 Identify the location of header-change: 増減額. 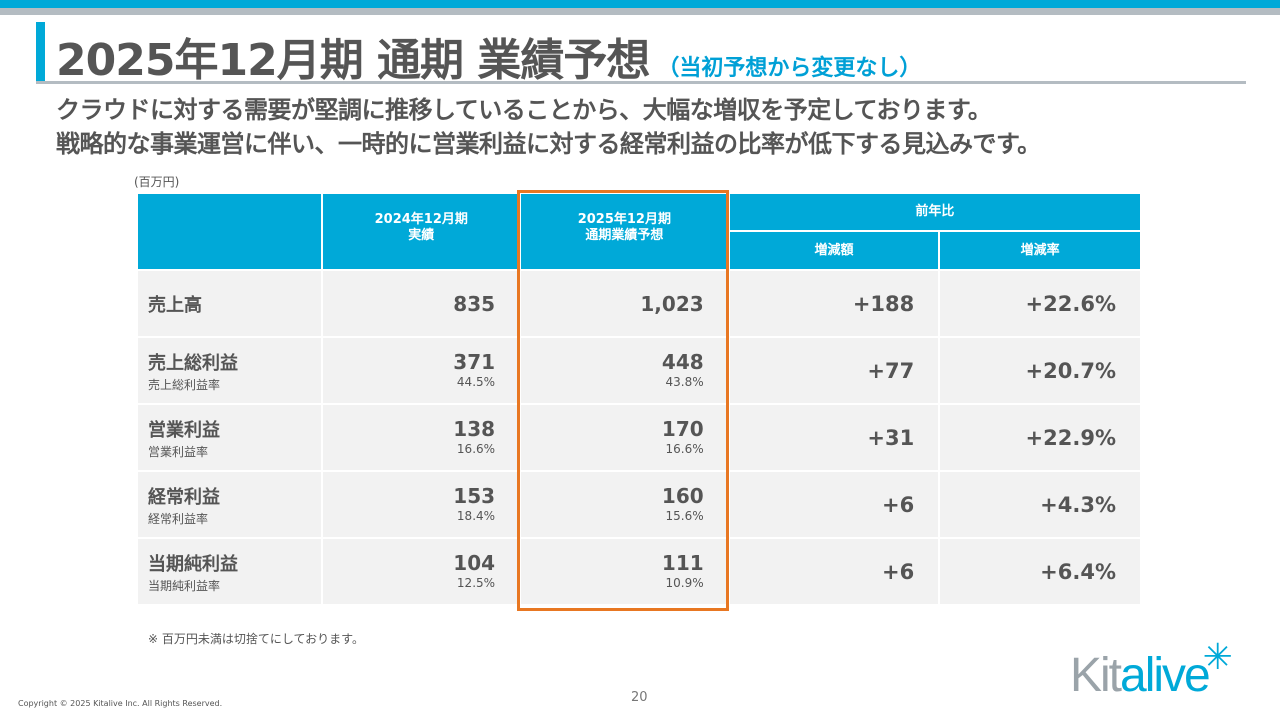
(834, 250).